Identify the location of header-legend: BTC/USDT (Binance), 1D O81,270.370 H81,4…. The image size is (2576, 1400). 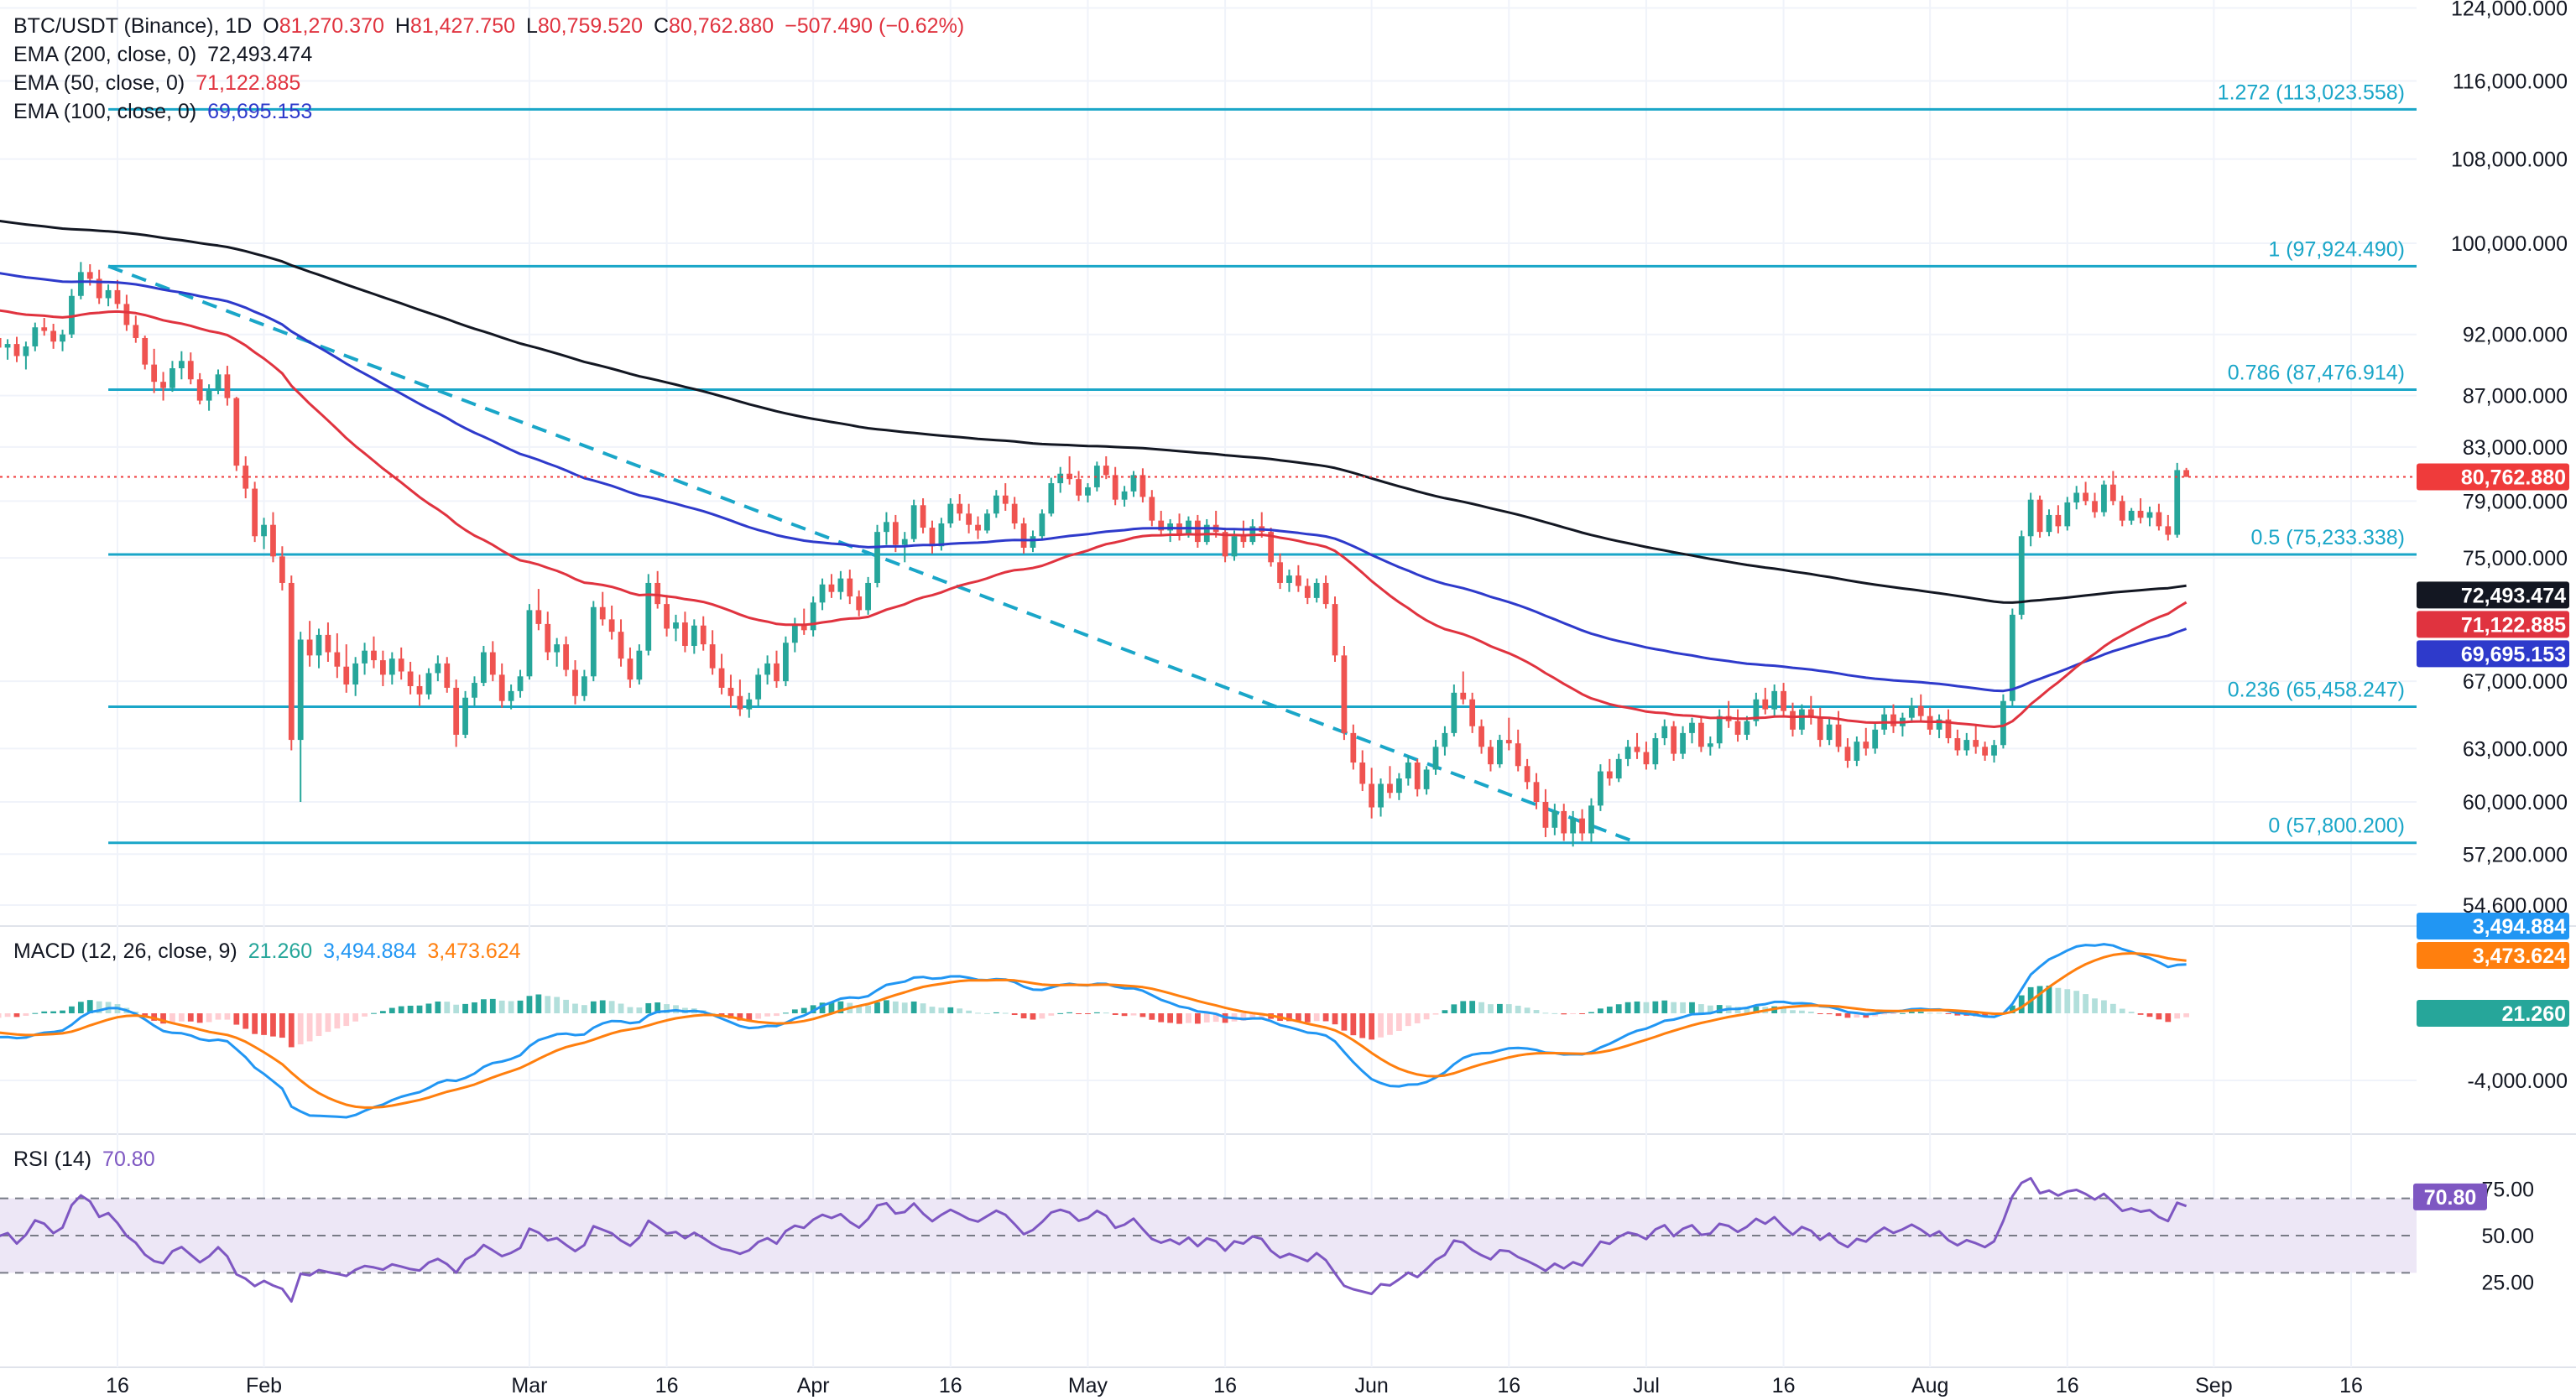
(489, 26).